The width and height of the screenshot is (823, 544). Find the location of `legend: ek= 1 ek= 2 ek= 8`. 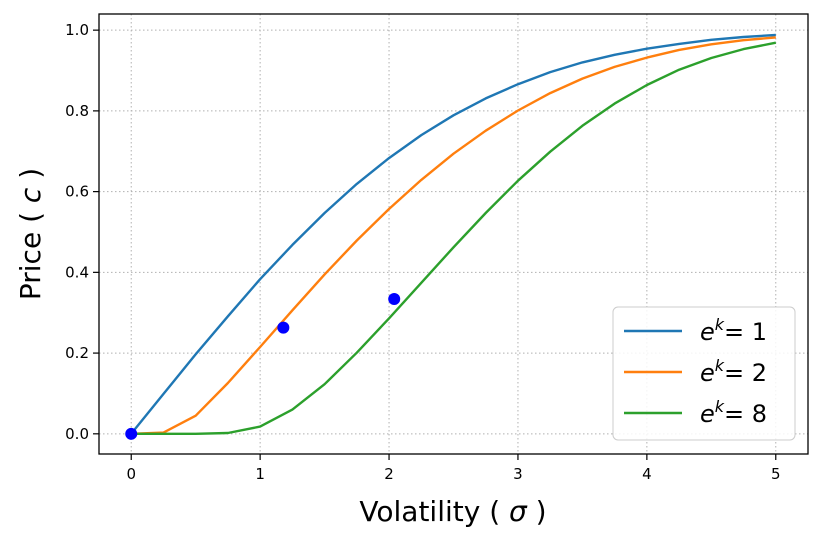

legend: ek= 1 ek= 2 ek= 8 is located at coordinates (704, 373).